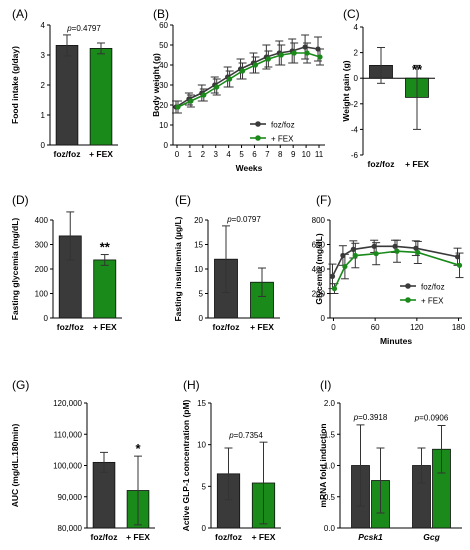 The image size is (470, 550). I want to click on p-value-annotation: p=0.0797, so click(243, 219).